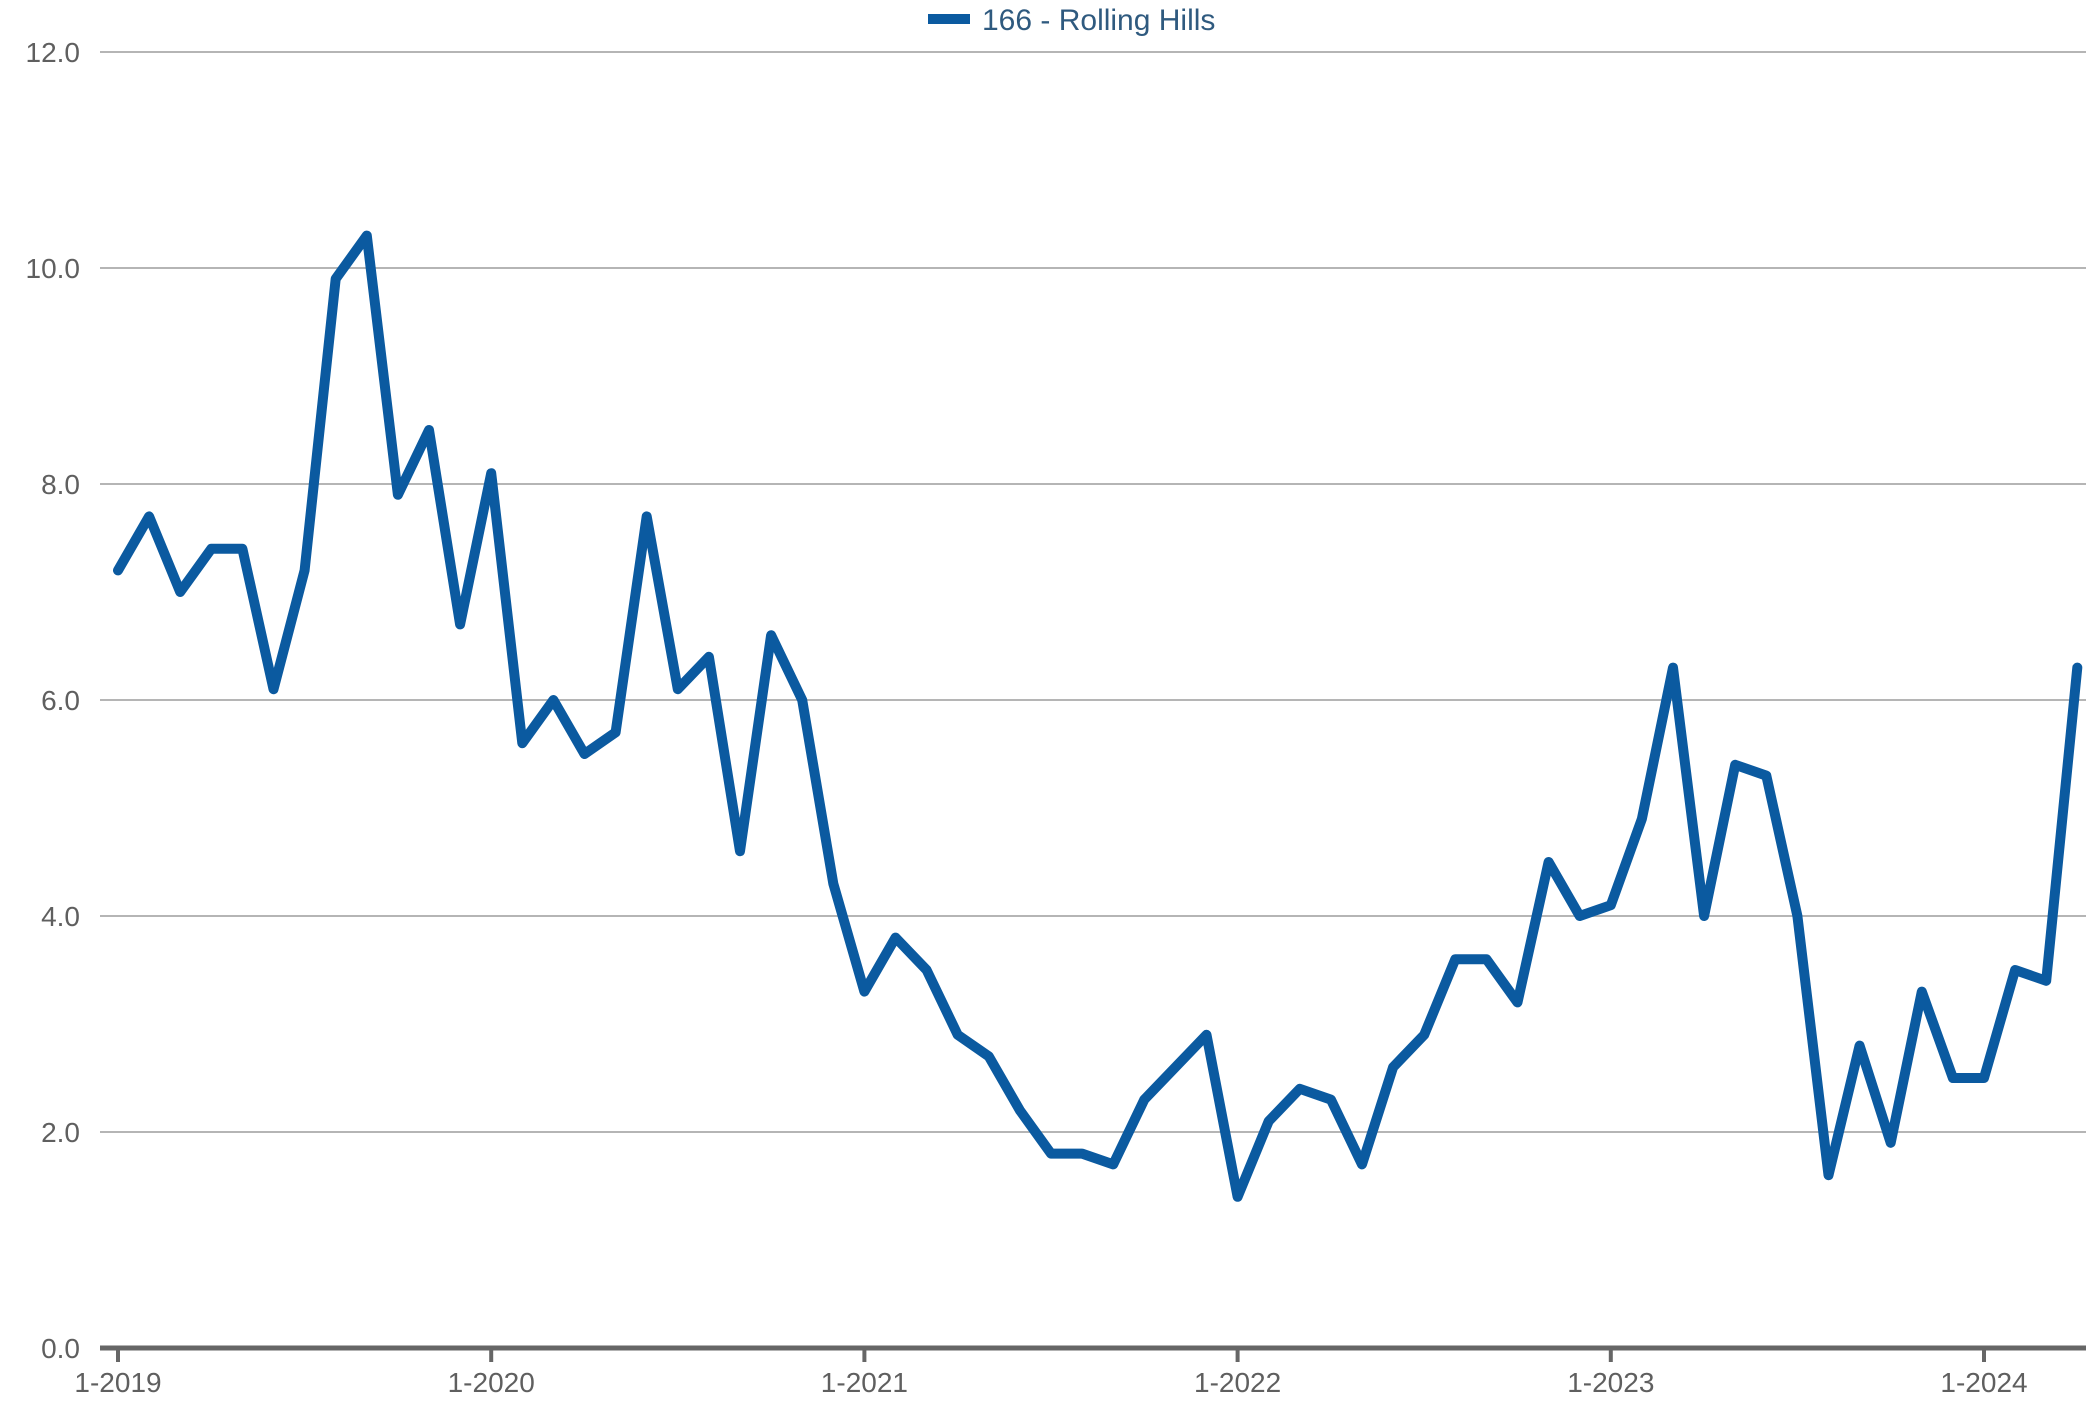 Image resolution: width=2086 pixels, height=1406 pixels. I want to click on x-tick-label: 1-2024, so click(1983, 1382).